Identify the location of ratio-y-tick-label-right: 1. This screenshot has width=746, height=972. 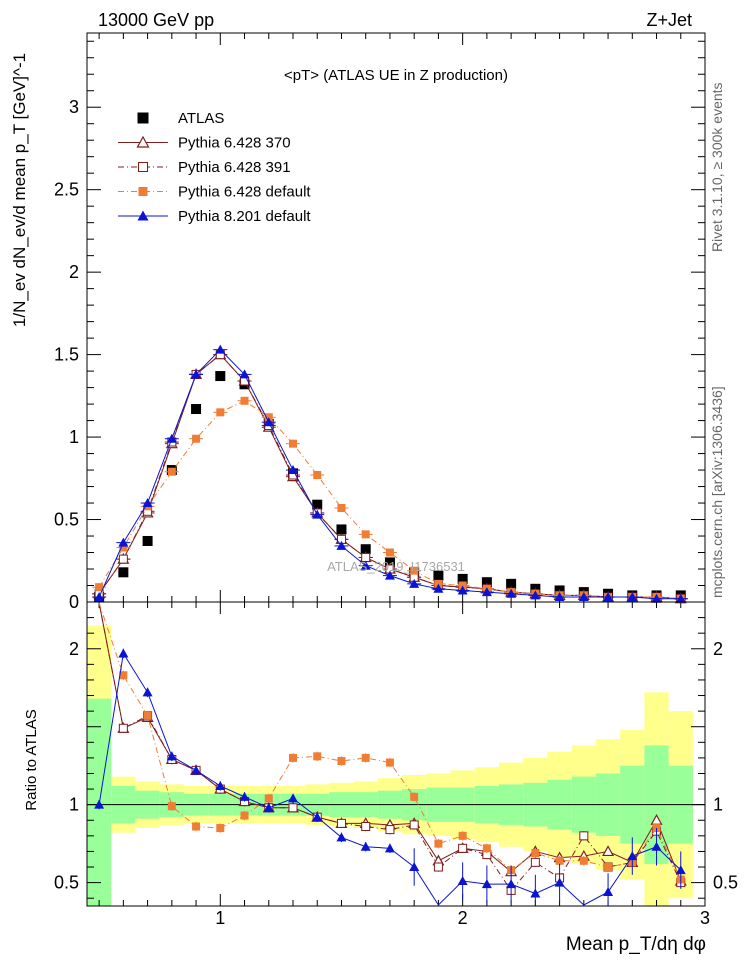
(718, 805).